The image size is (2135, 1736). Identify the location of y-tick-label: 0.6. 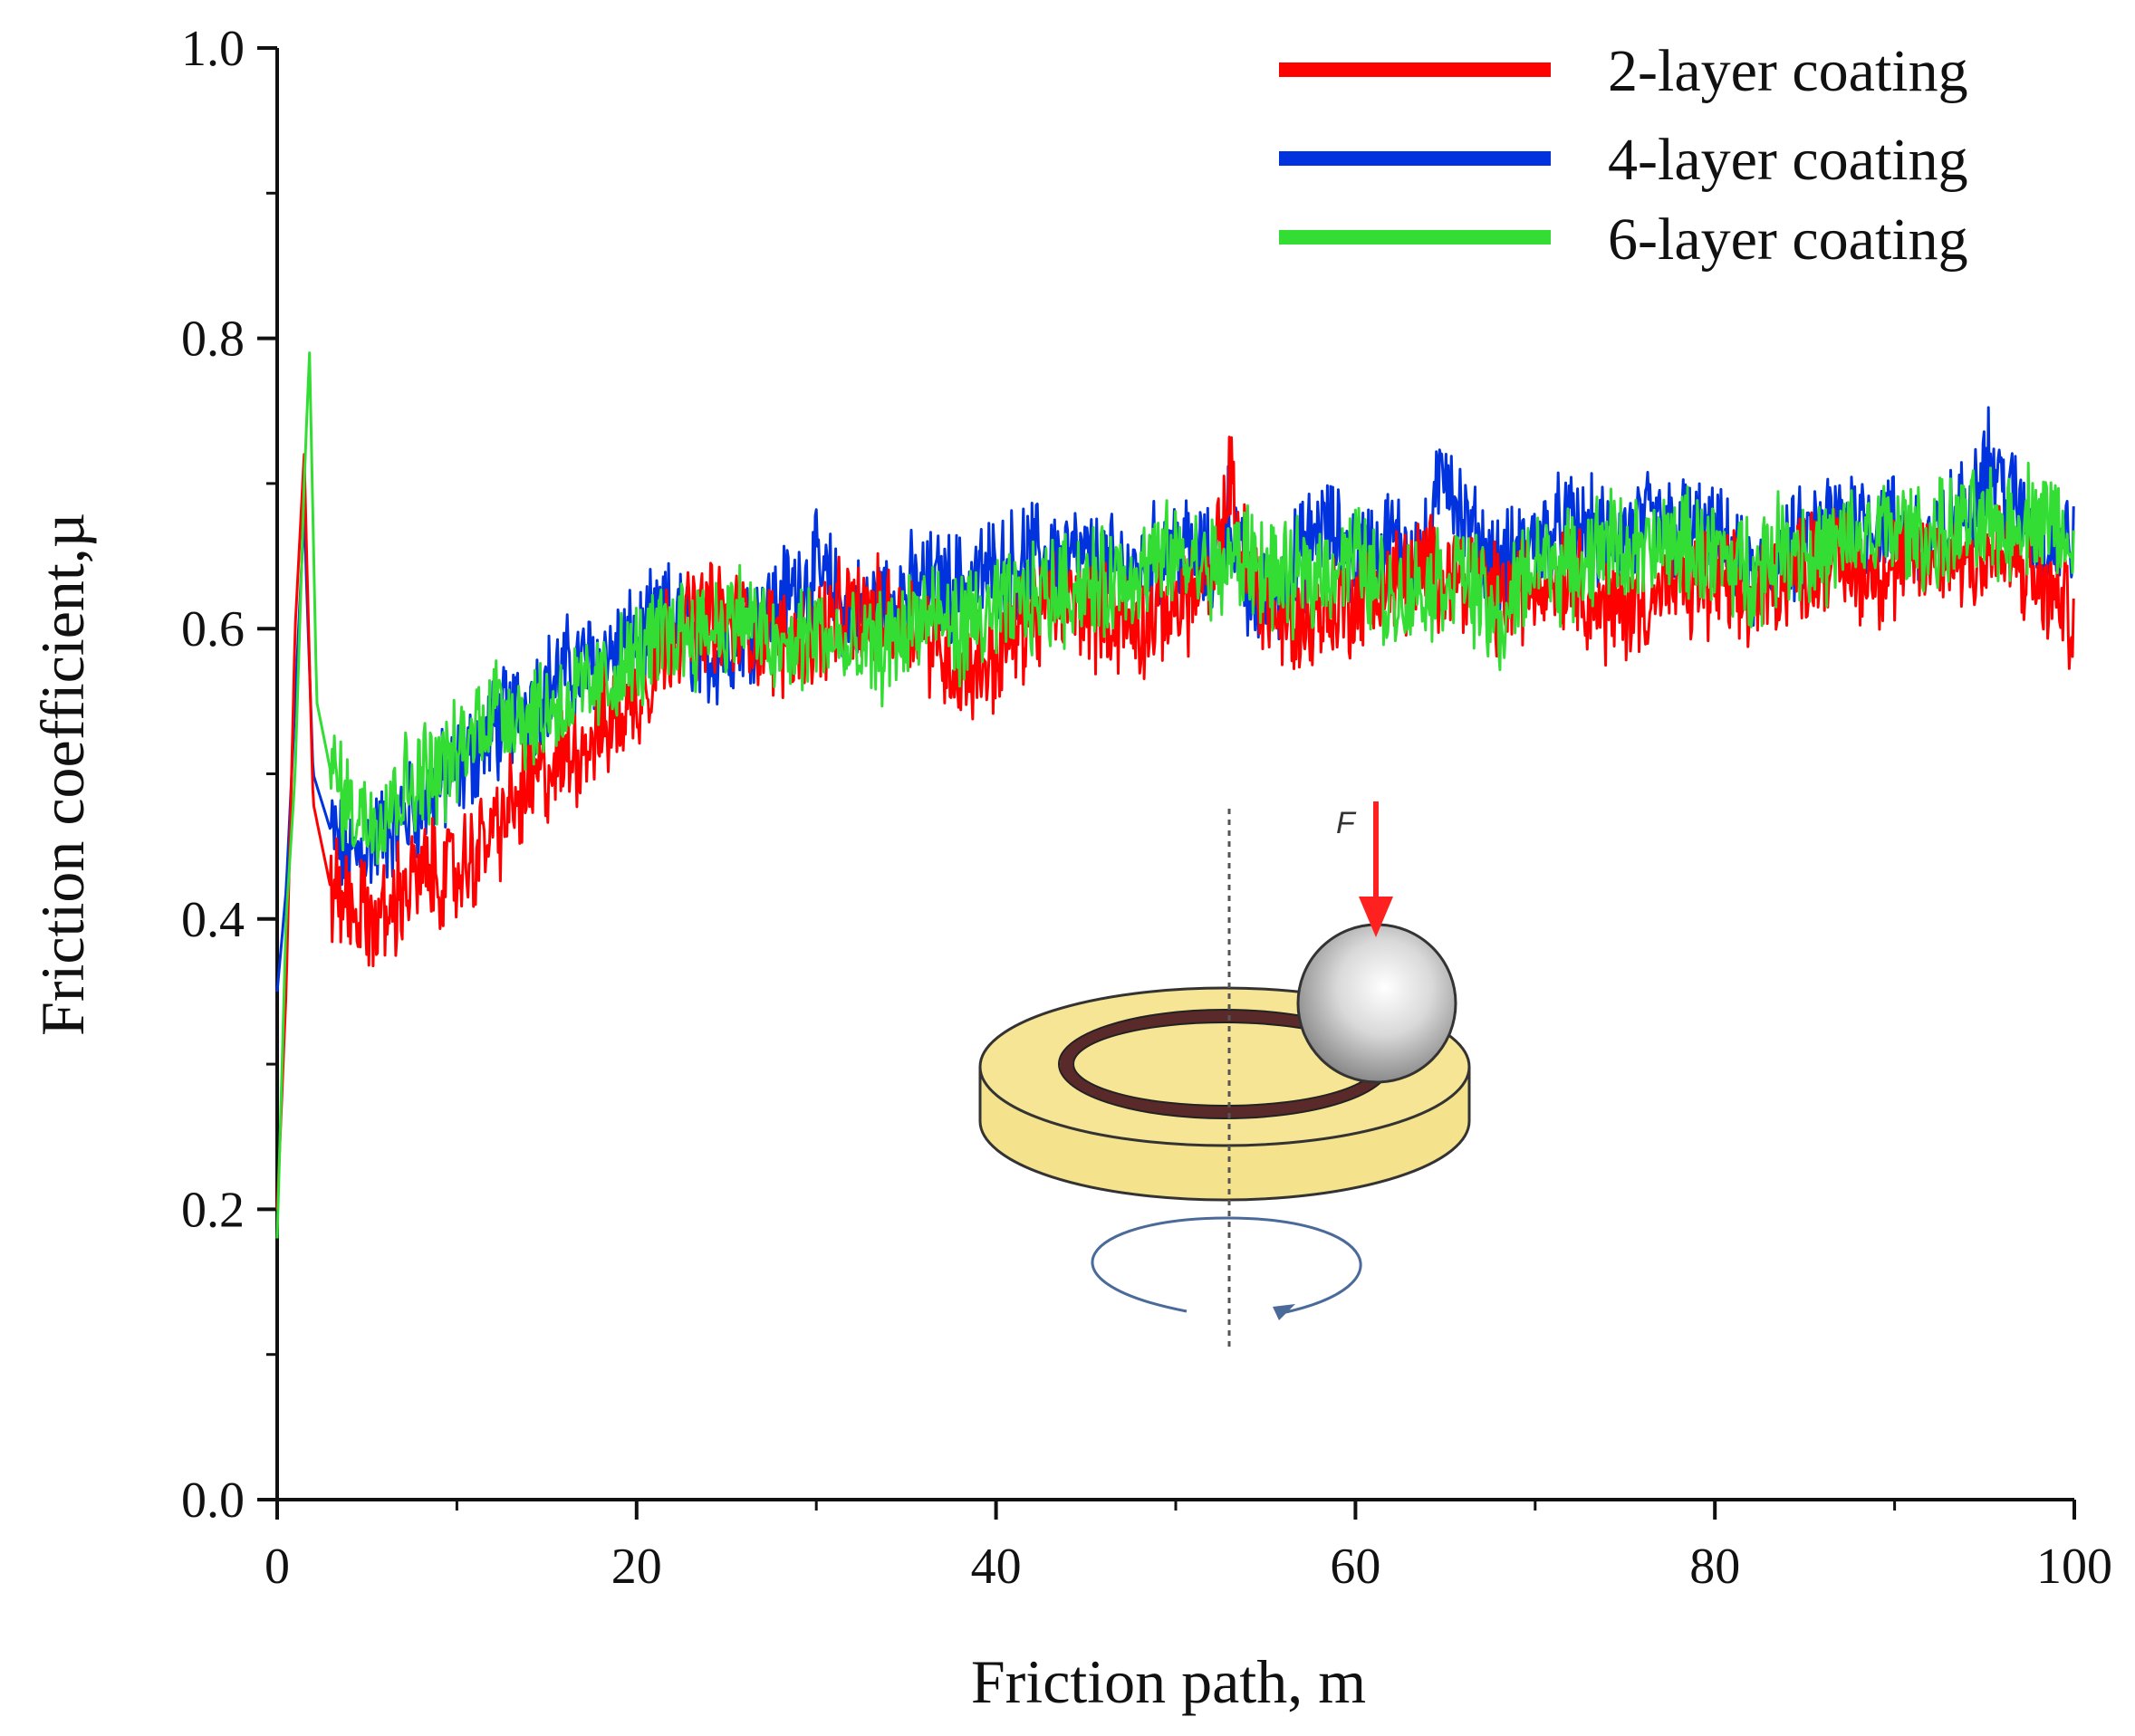
(213, 629).